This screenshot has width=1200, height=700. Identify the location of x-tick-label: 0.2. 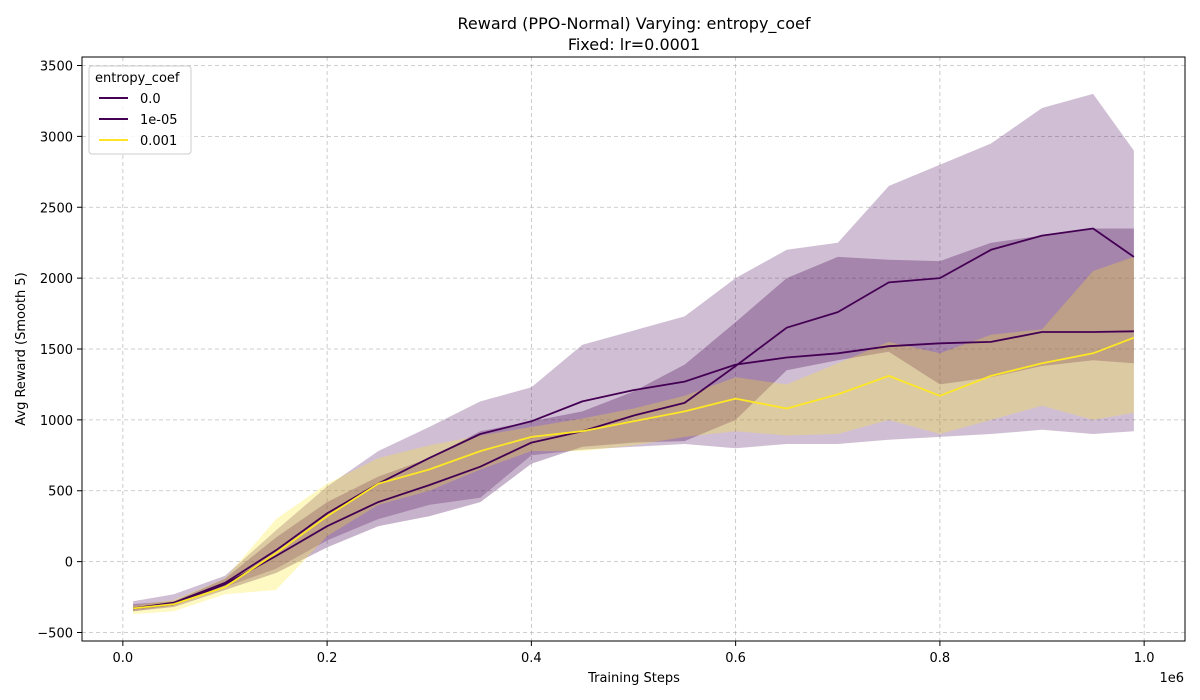
(327, 658).